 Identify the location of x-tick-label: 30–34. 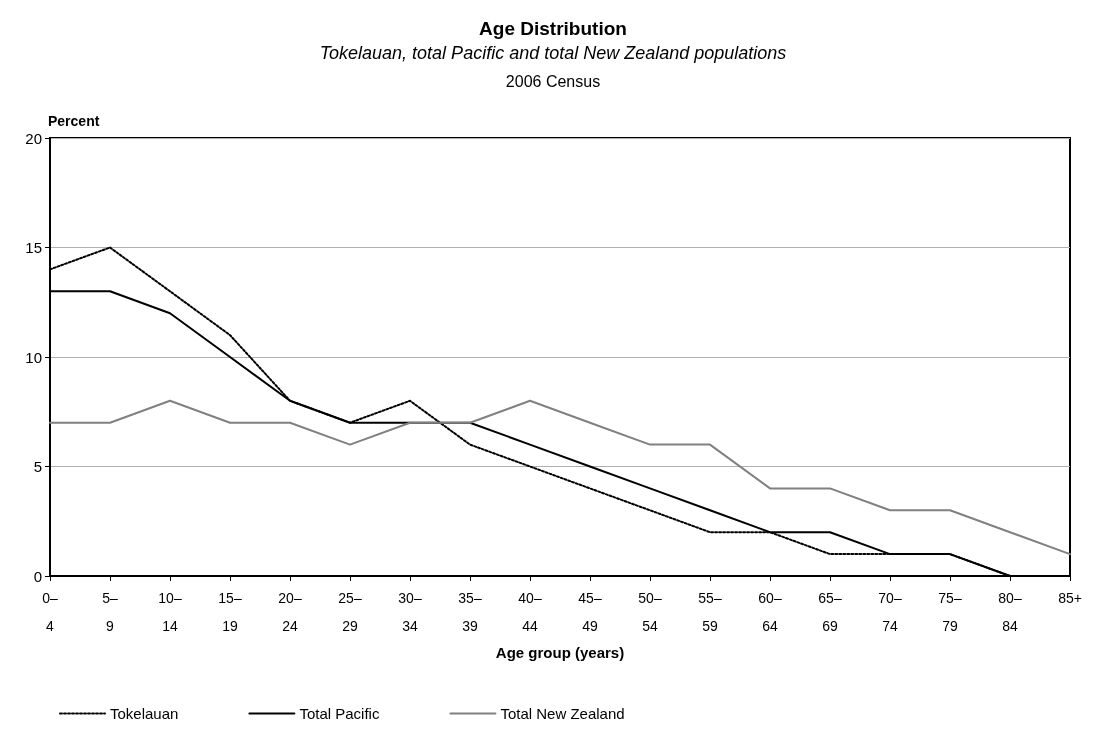
(410, 612).